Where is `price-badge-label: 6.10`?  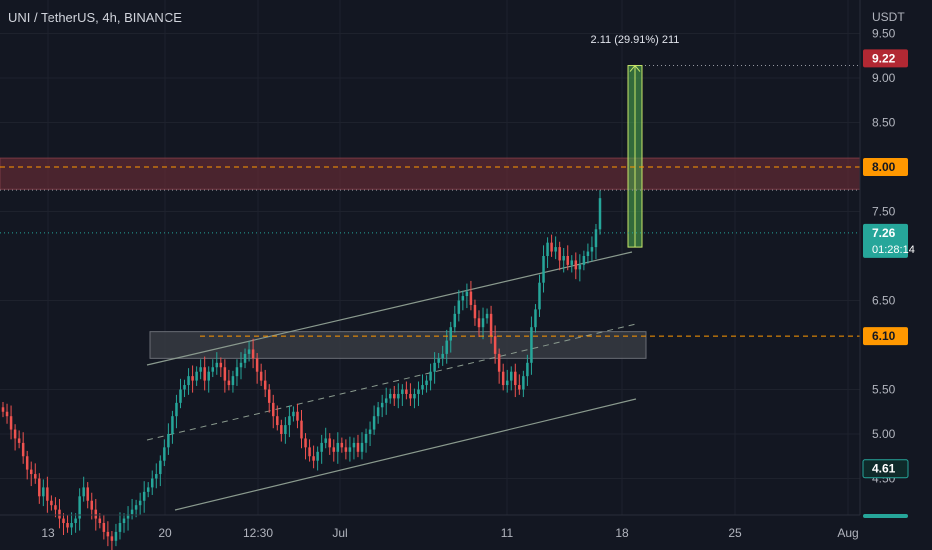 price-badge-label: 6.10 is located at coordinates (884, 336).